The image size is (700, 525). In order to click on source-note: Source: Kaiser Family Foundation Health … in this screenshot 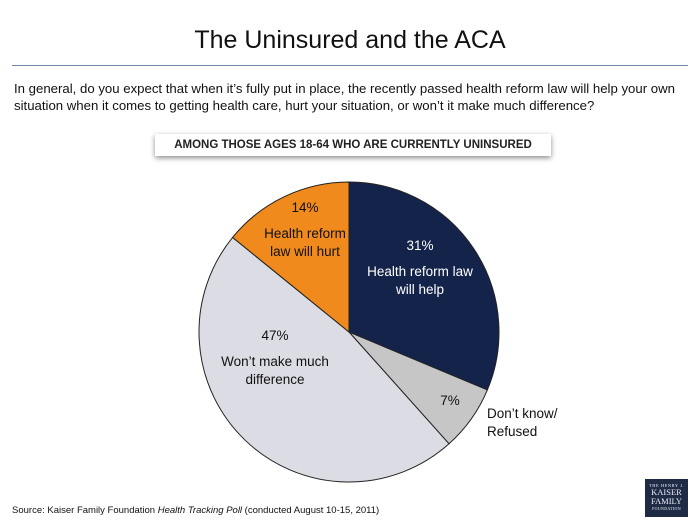, I will do `click(195, 510)`.